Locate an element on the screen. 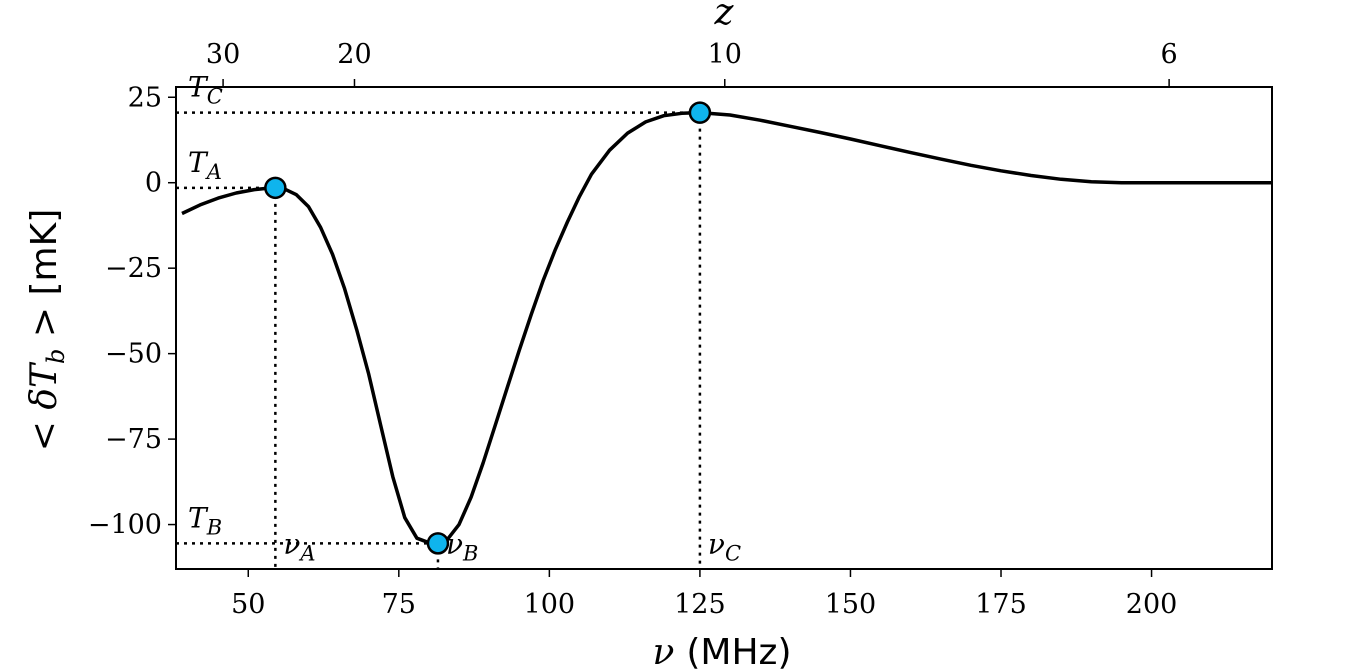 The width and height of the screenshot is (1347, 671). x-tick-label: 200 is located at coordinates (1152, 604).